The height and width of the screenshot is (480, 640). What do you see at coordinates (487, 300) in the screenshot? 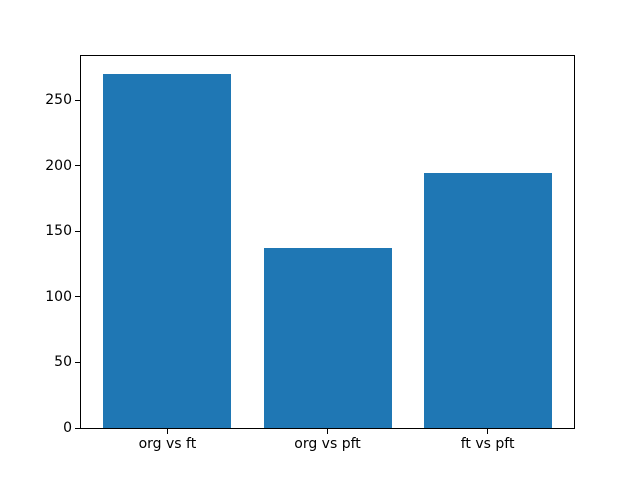
I see `bar-ft-vs-pft` at bounding box center [487, 300].